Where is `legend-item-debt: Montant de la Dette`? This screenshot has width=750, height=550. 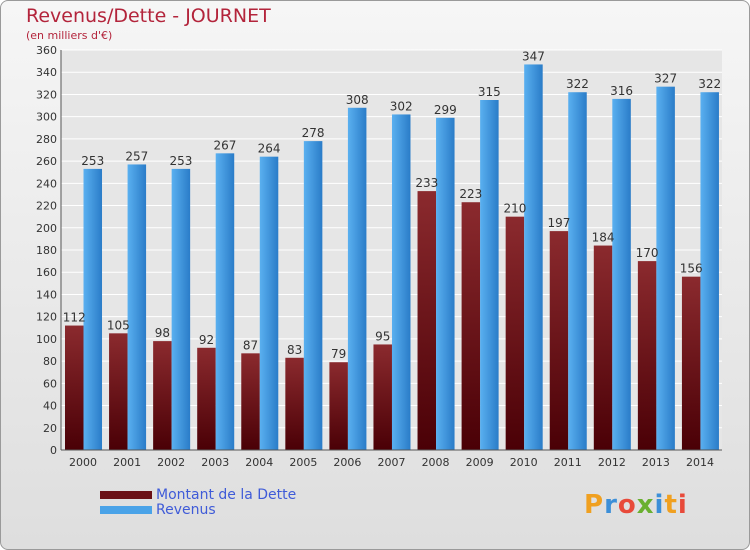 legend-item-debt: Montant de la Dette is located at coordinates (198, 494).